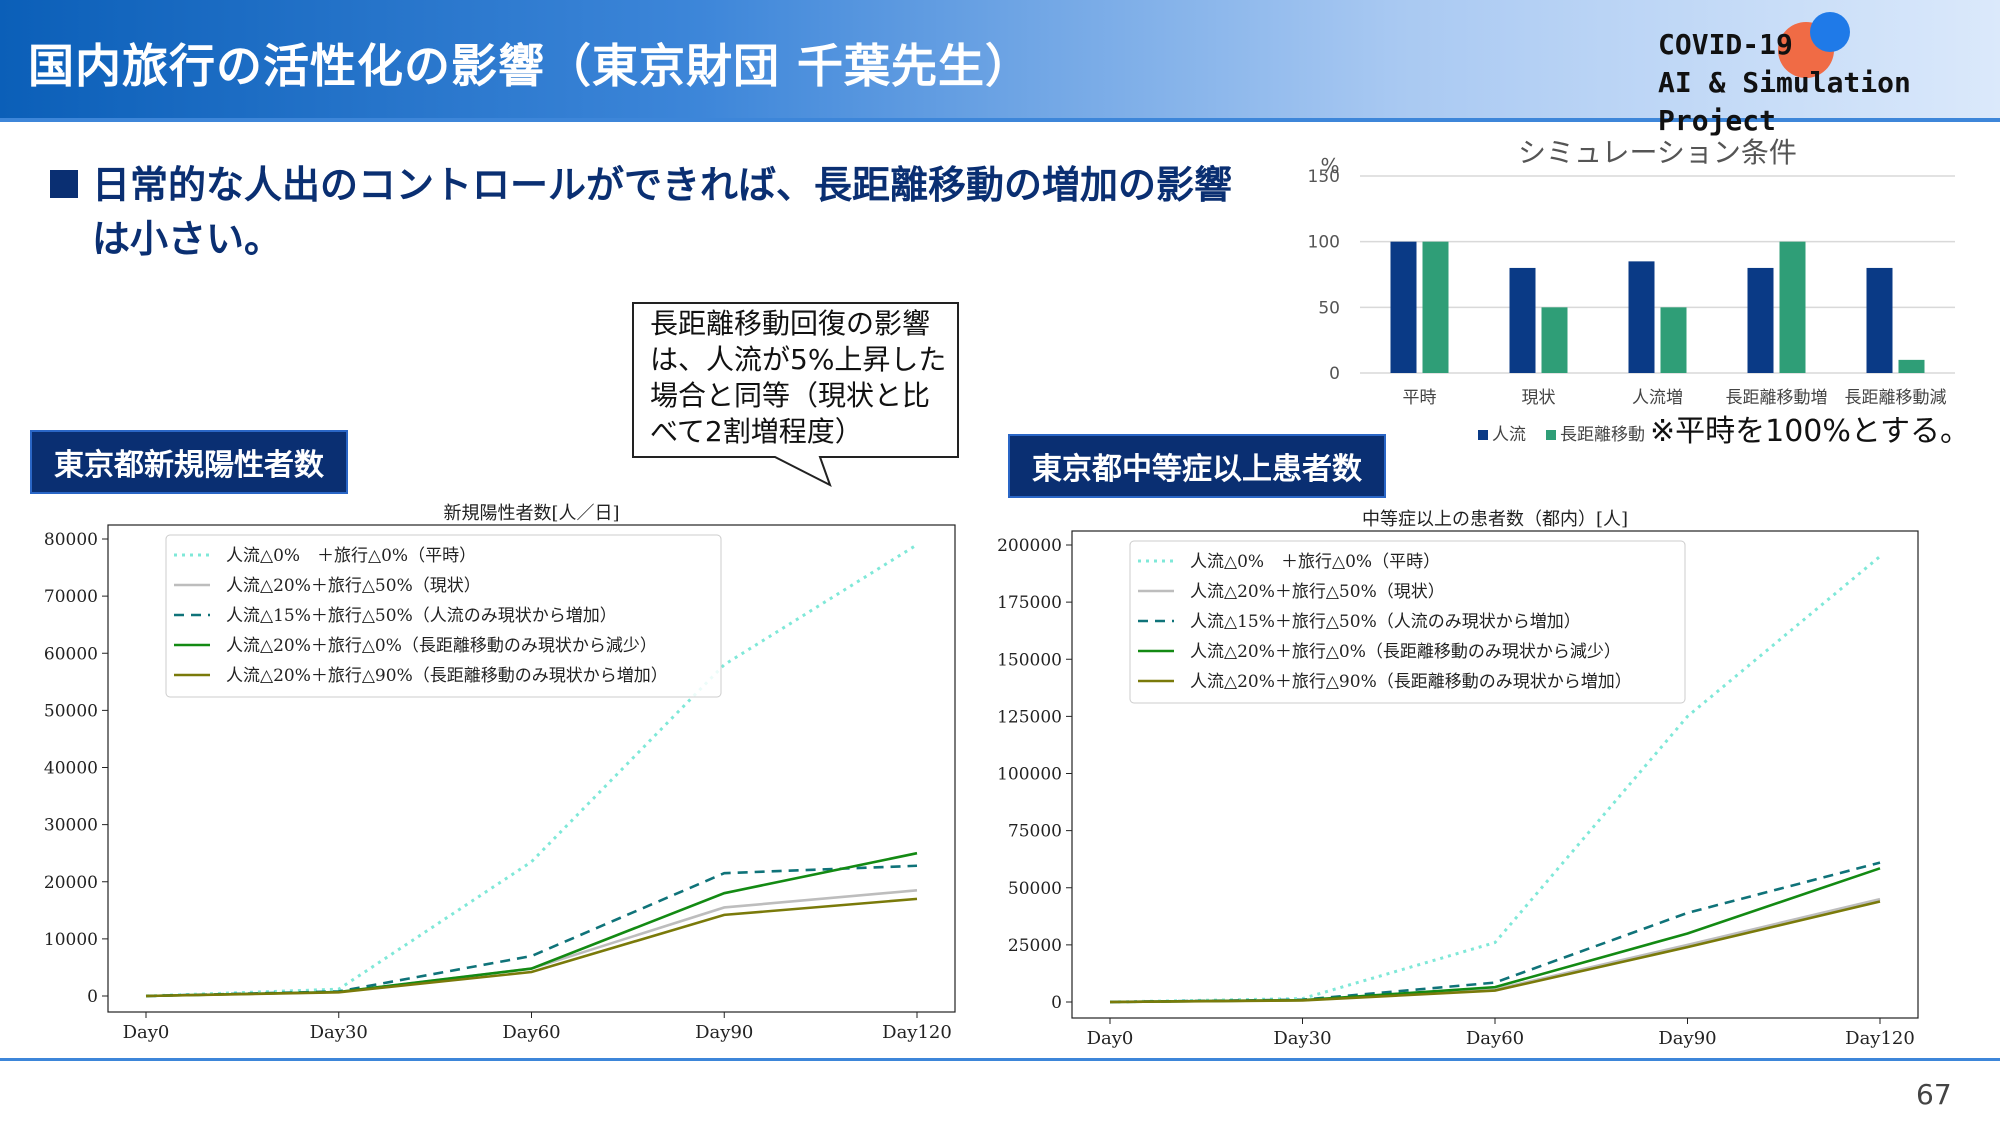 The width and height of the screenshot is (2000, 1125). Describe the element at coordinates (1000, 1059) in the screenshot. I see `footer-divider` at that location.